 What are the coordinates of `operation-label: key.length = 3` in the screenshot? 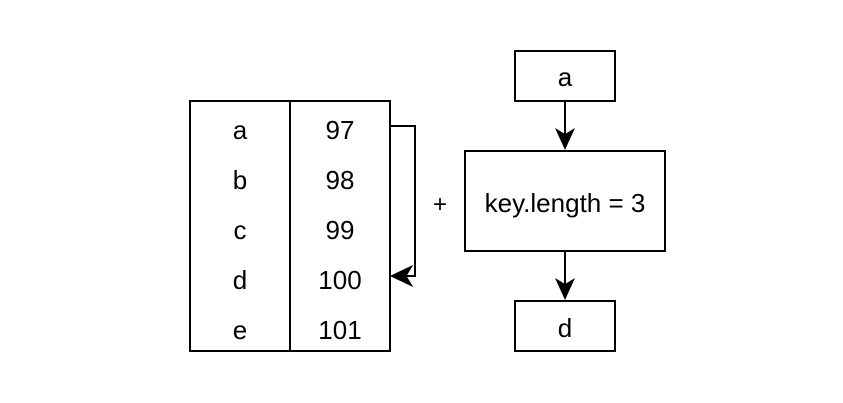 It's located at (565, 203).